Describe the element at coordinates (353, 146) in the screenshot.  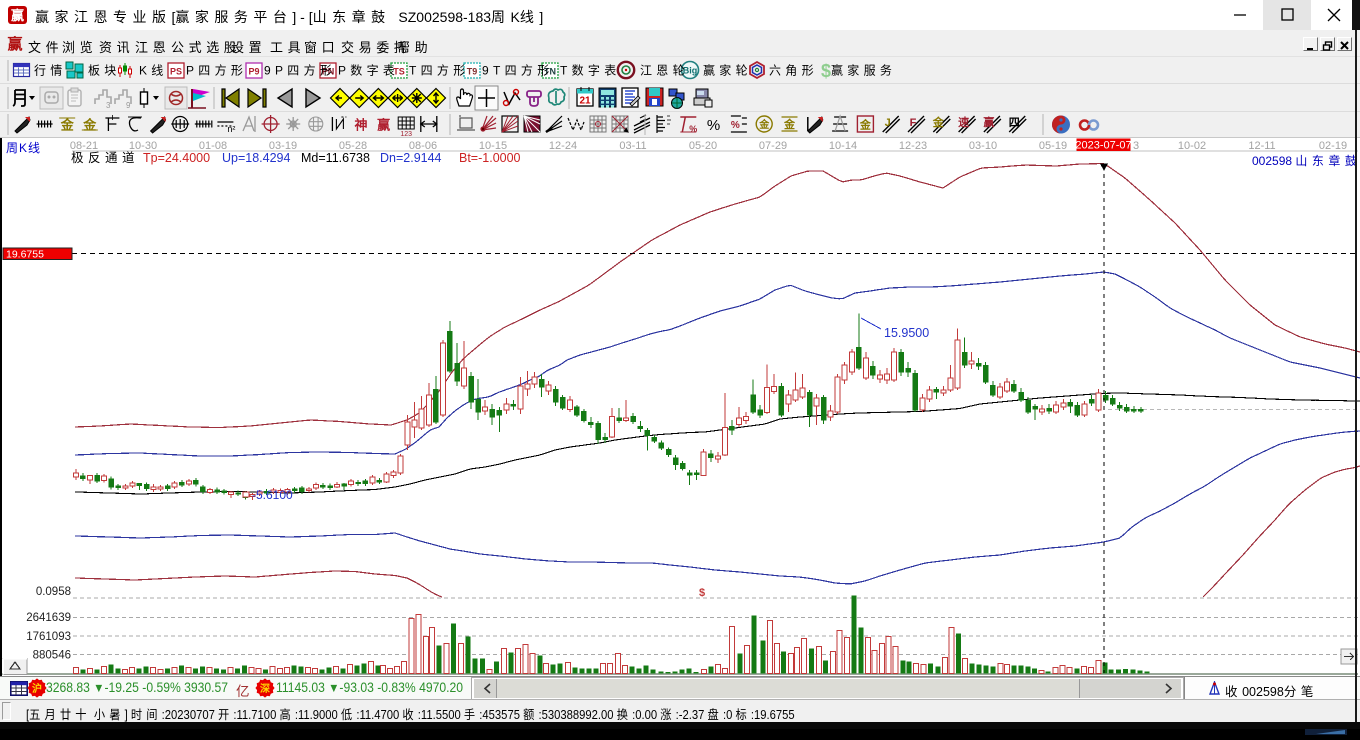
I see `svg-text: 05-28` at that location.